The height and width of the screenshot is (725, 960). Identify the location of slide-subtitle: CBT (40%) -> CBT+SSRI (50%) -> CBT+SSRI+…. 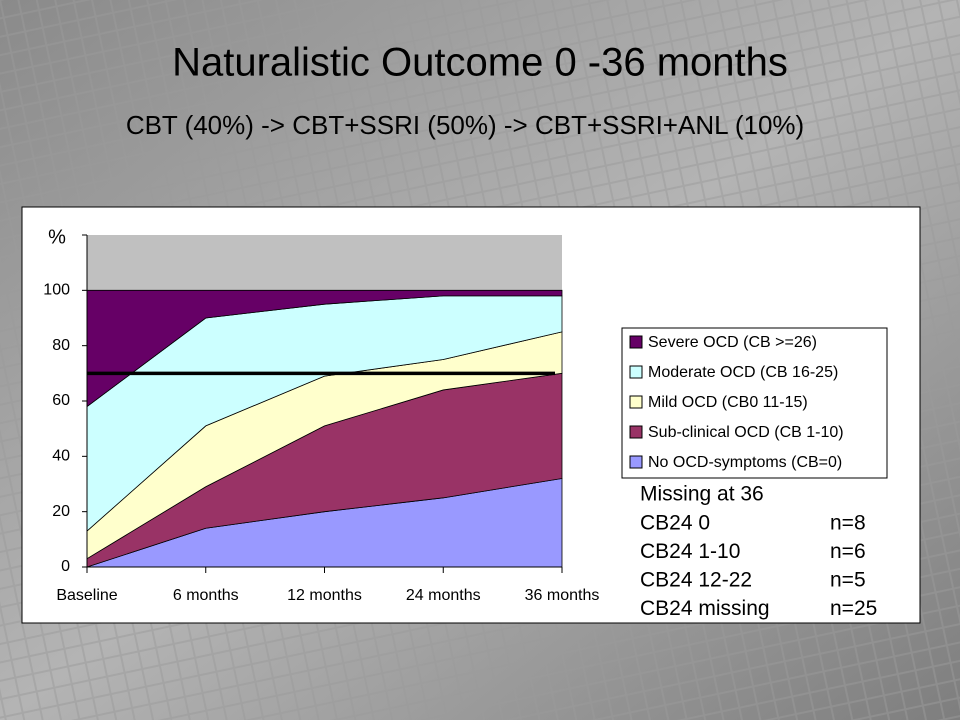
(465, 125).